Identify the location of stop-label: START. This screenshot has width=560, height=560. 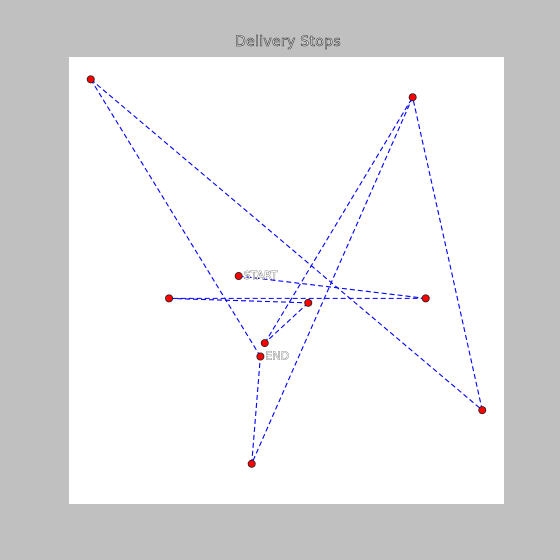
(261, 275).